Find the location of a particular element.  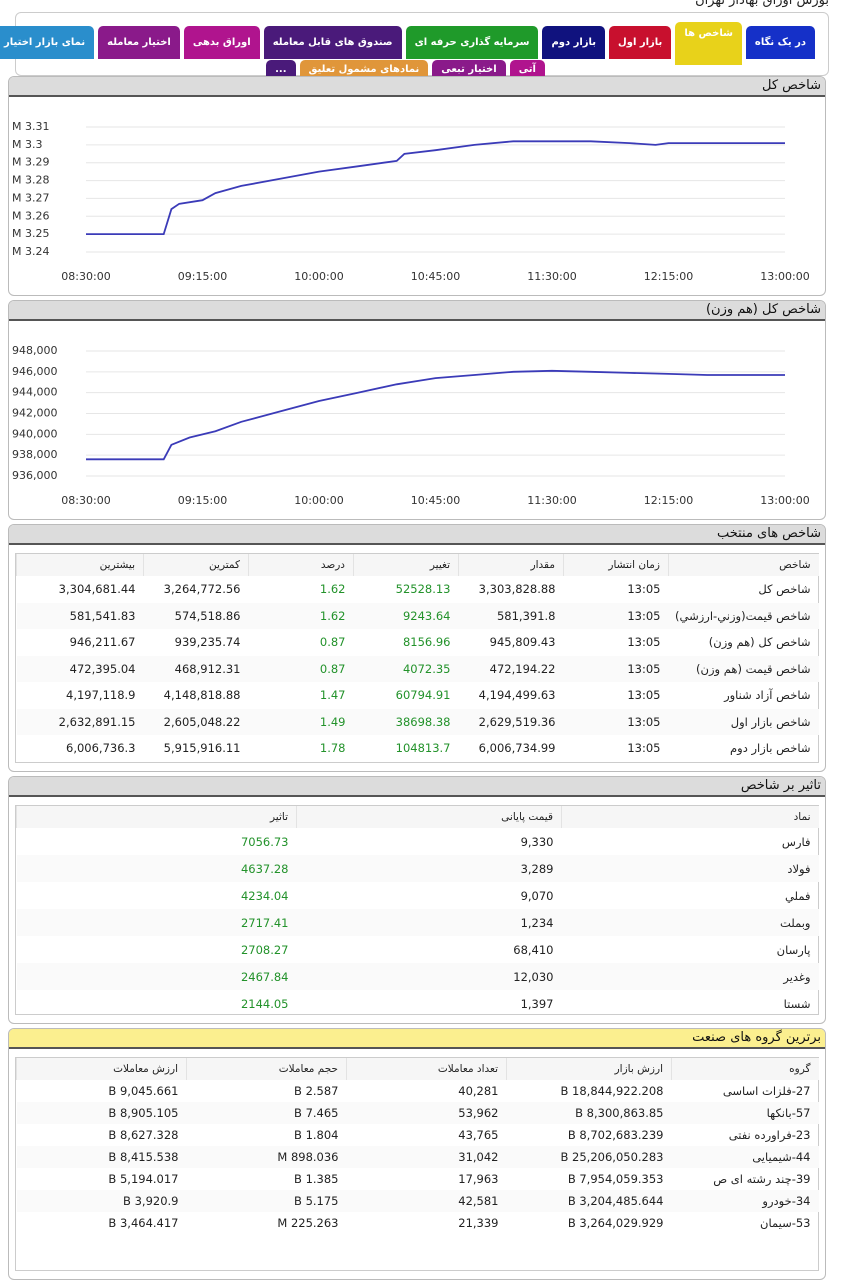

panel-title: شاخص کل (هم وزن) is located at coordinates (417, 311).